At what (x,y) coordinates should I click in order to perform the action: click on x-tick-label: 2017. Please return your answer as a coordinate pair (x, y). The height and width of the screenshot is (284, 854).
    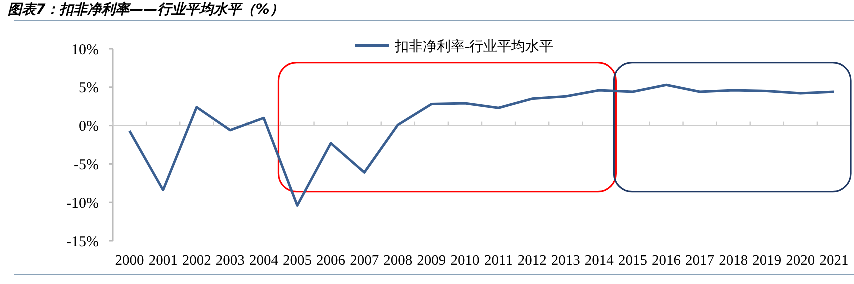
    Looking at the image, I should click on (700, 261).